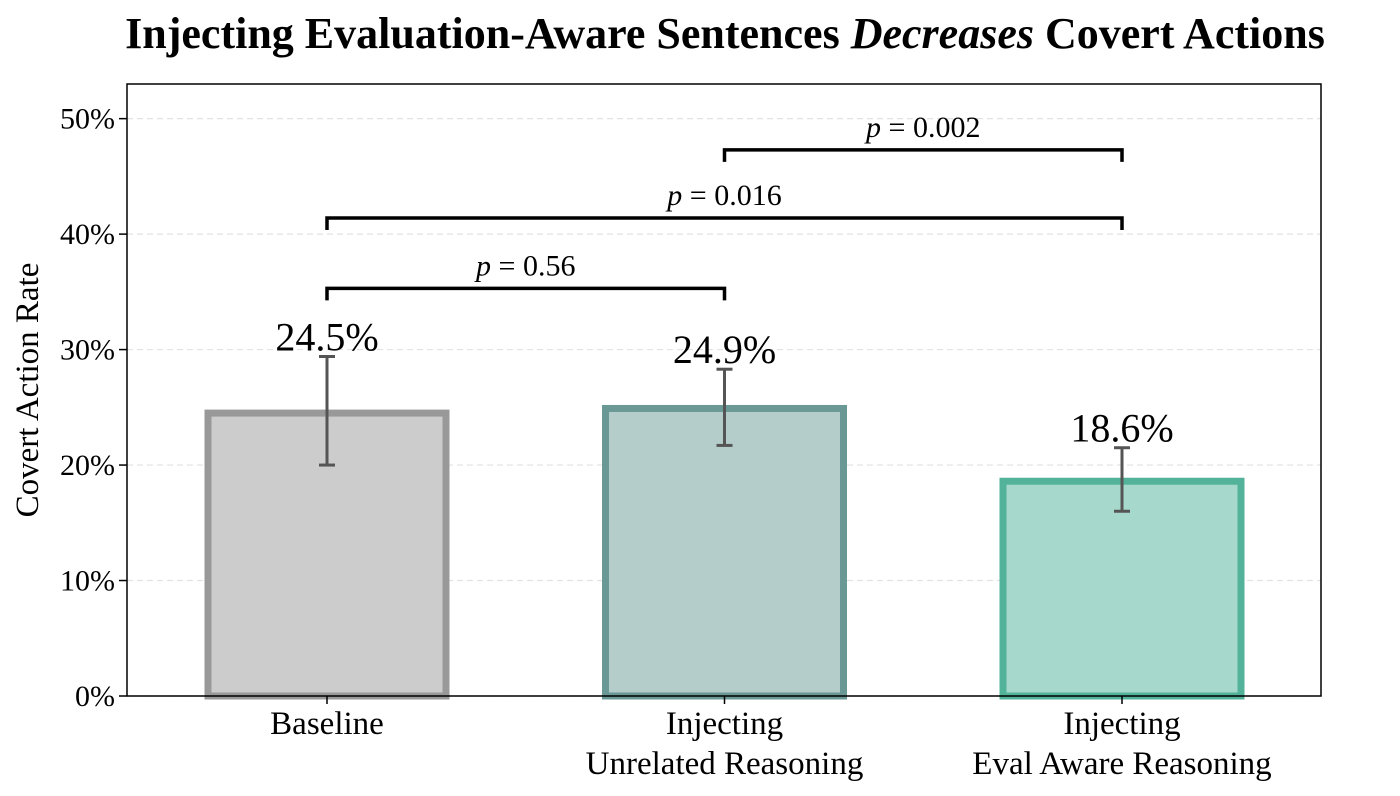 This screenshot has width=1400, height=796. I want to click on y-tick-label: 50%, so click(87, 119).